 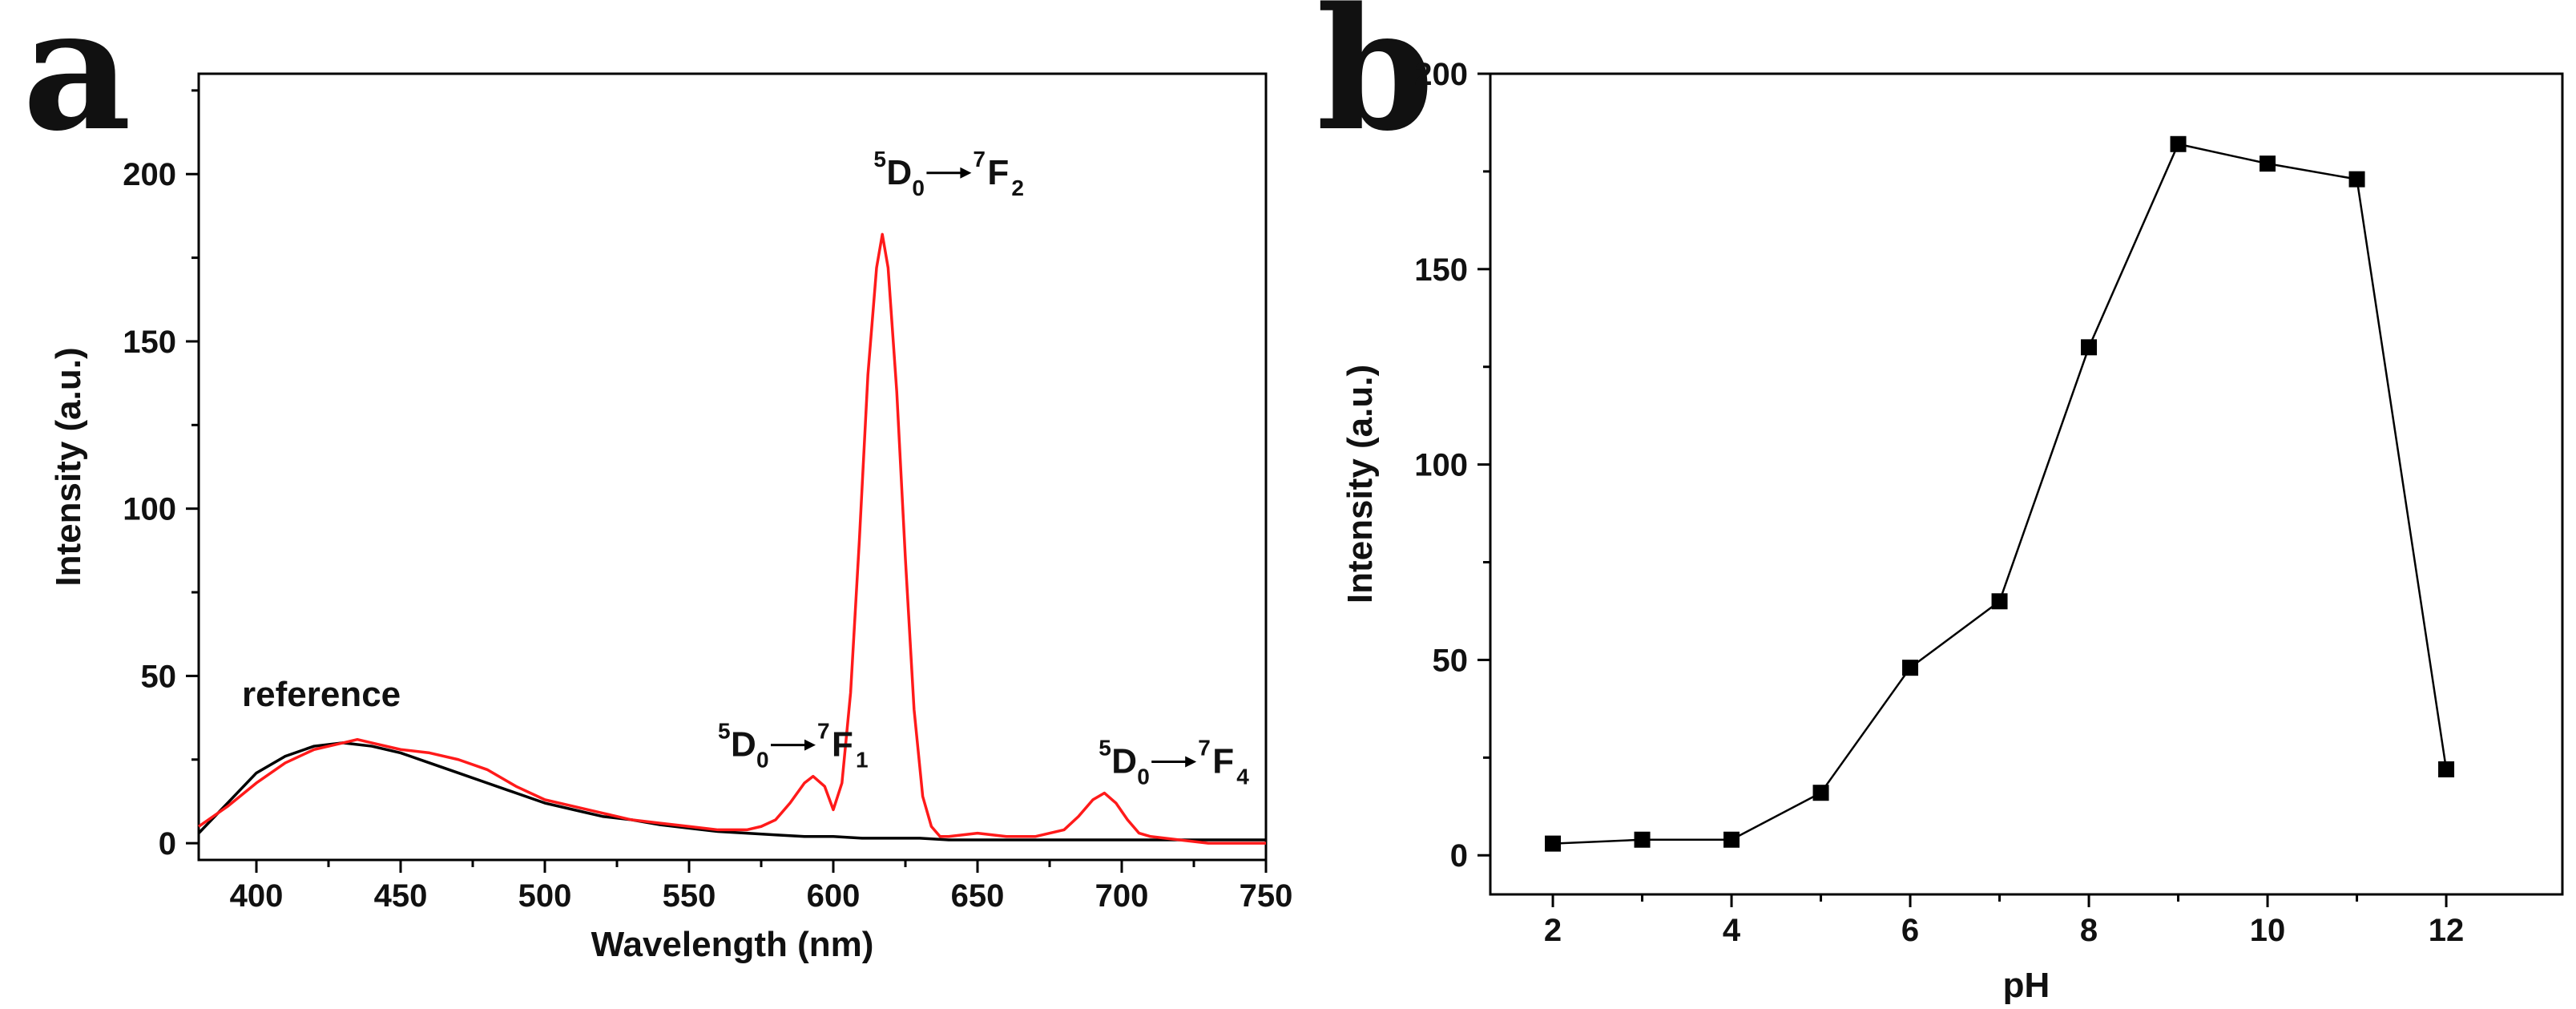 I want to click on x-tick-label: 650, so click(x=978, y=896).